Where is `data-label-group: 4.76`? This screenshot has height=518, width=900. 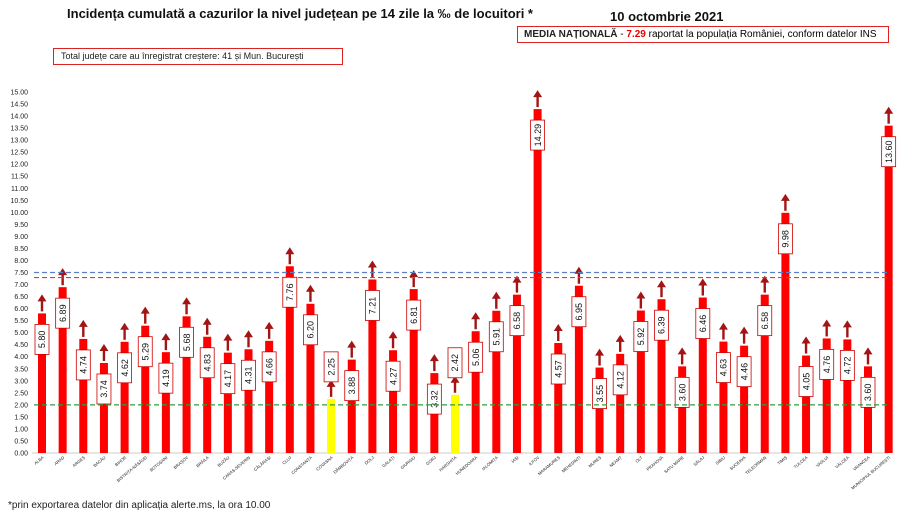
data-label-group: 4.76 is located at coordinates (827, 364).